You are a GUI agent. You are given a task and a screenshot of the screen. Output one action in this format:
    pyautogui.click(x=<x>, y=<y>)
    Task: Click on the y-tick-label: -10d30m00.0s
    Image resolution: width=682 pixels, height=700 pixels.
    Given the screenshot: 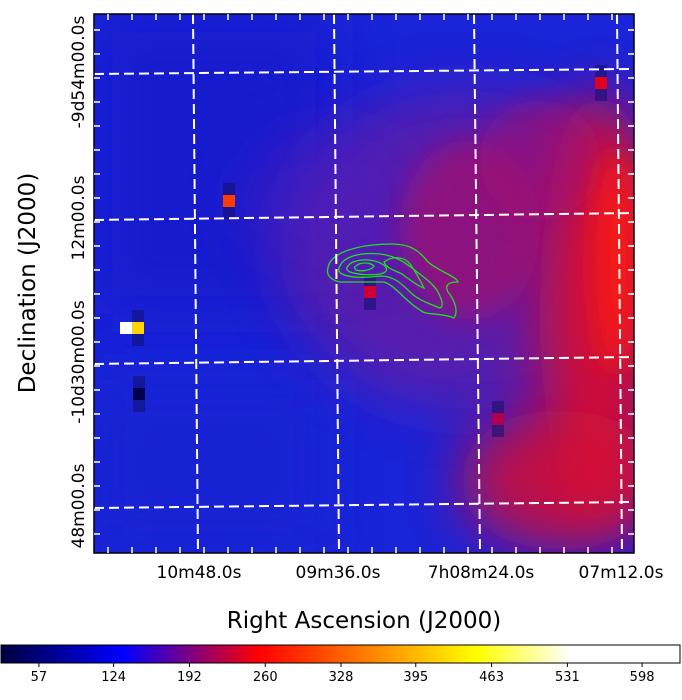 What is the action you would take?
    pyautogui.click(x=79, y=362)
    